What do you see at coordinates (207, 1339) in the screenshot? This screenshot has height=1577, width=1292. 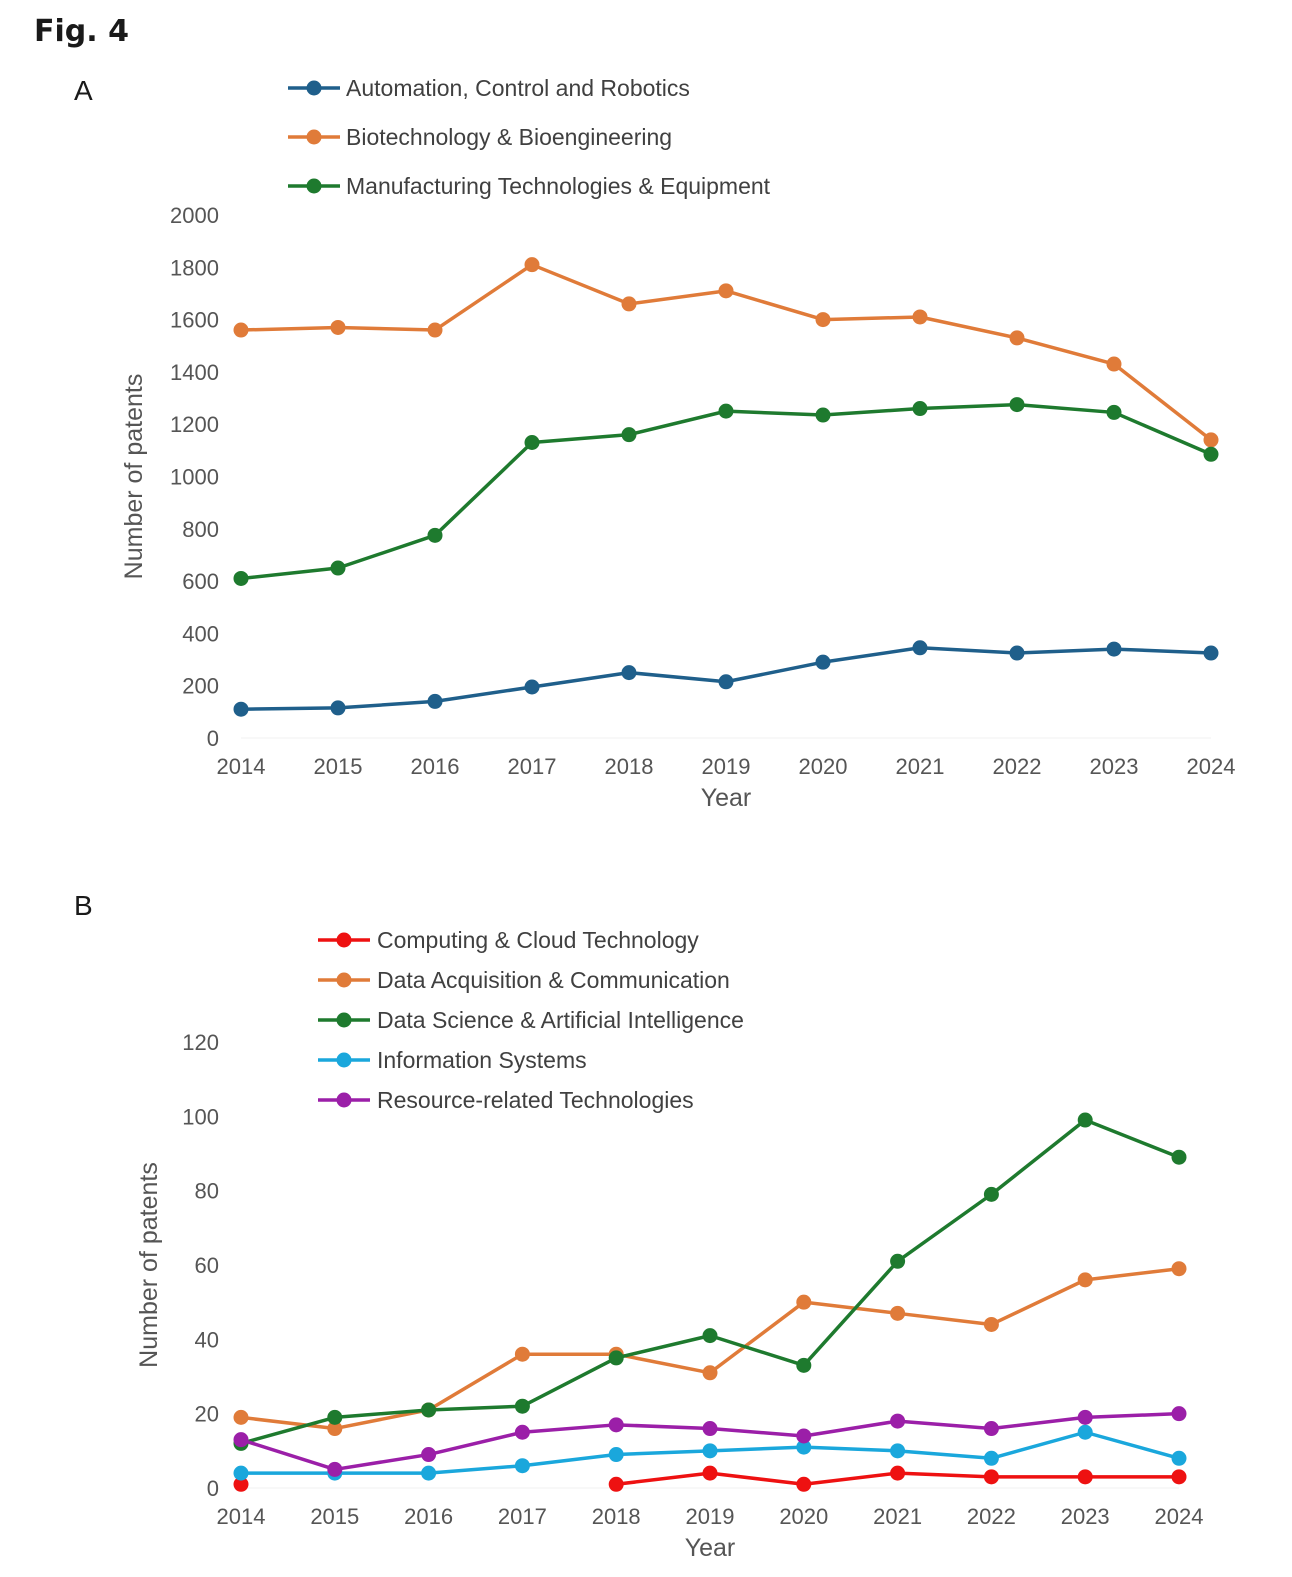 I see `y-tick-label: 40` at bounding box center [207, 1339].